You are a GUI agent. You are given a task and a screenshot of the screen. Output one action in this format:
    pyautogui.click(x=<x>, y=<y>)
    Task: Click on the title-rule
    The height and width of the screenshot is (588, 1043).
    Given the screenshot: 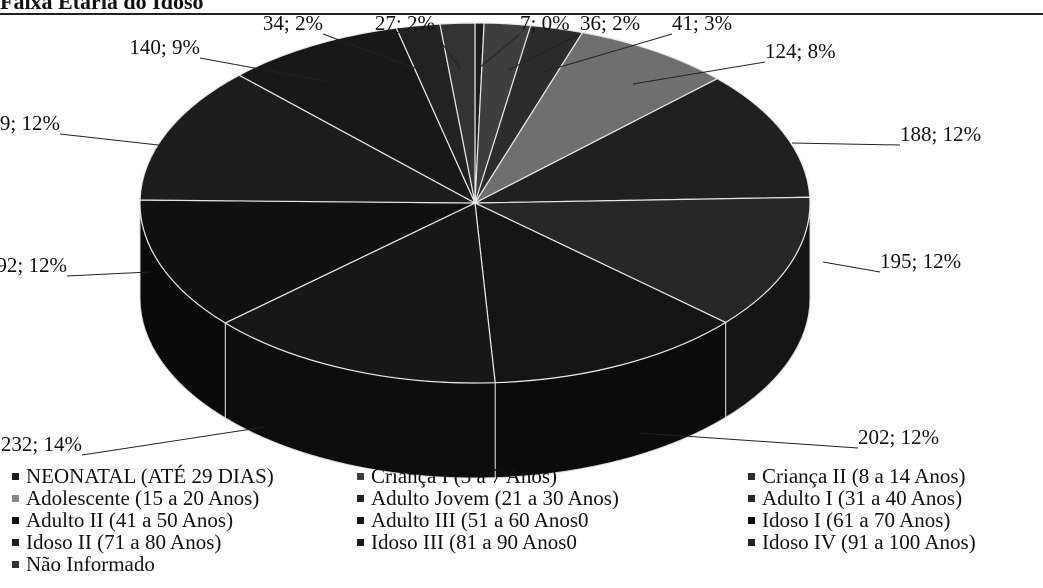 What is the action you would take?
    pyautogui.click(x=521, y=14)
    